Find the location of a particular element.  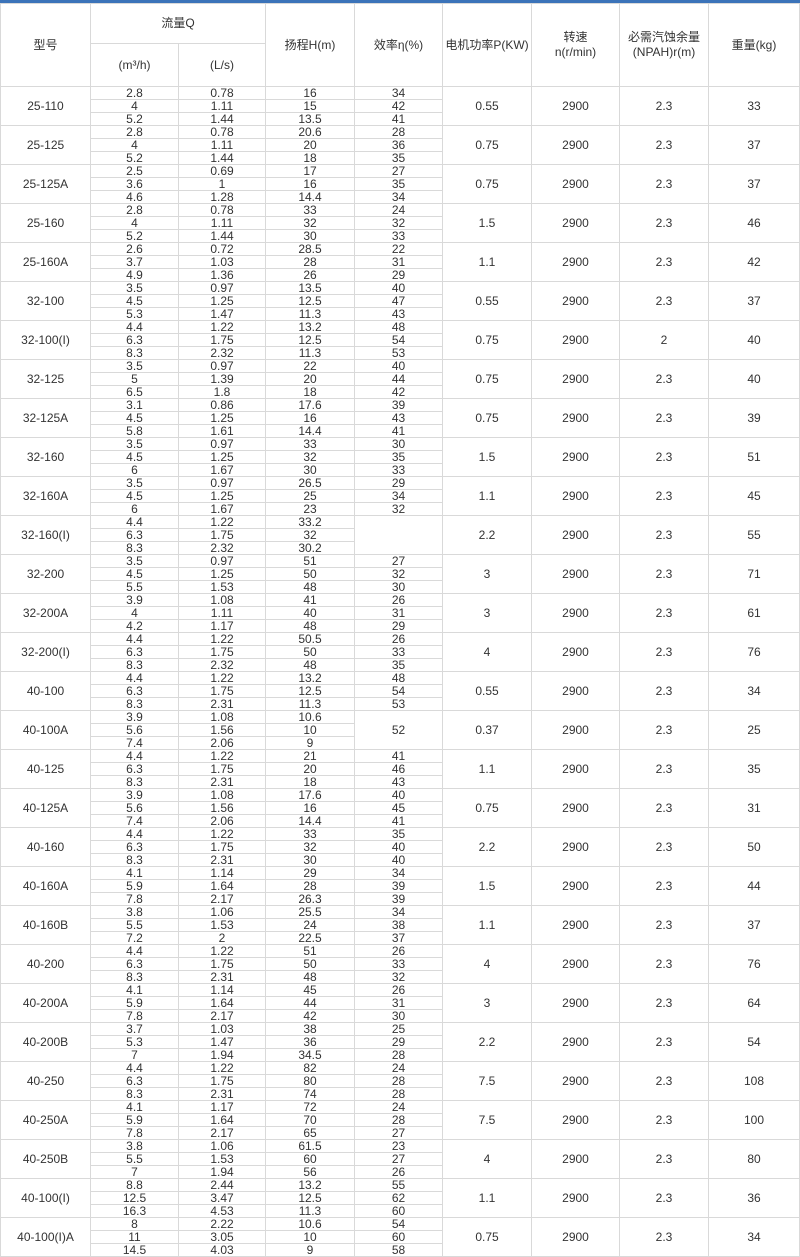

table-row: 5 1.39 20 44 is located at coordinates (400, 379).